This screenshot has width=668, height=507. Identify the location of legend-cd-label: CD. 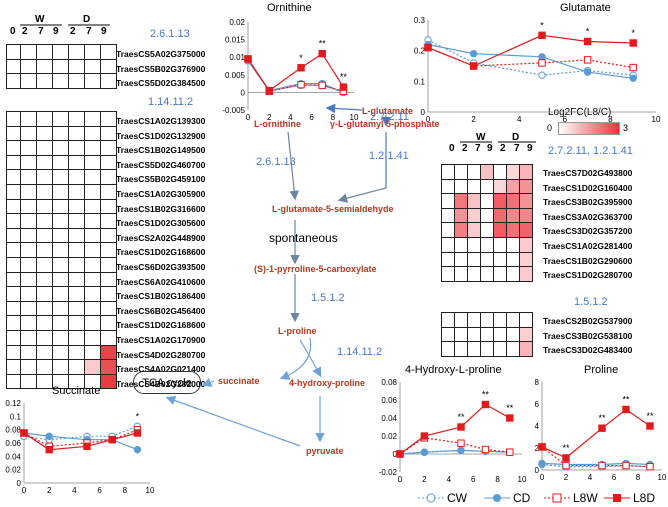
(522, 498).